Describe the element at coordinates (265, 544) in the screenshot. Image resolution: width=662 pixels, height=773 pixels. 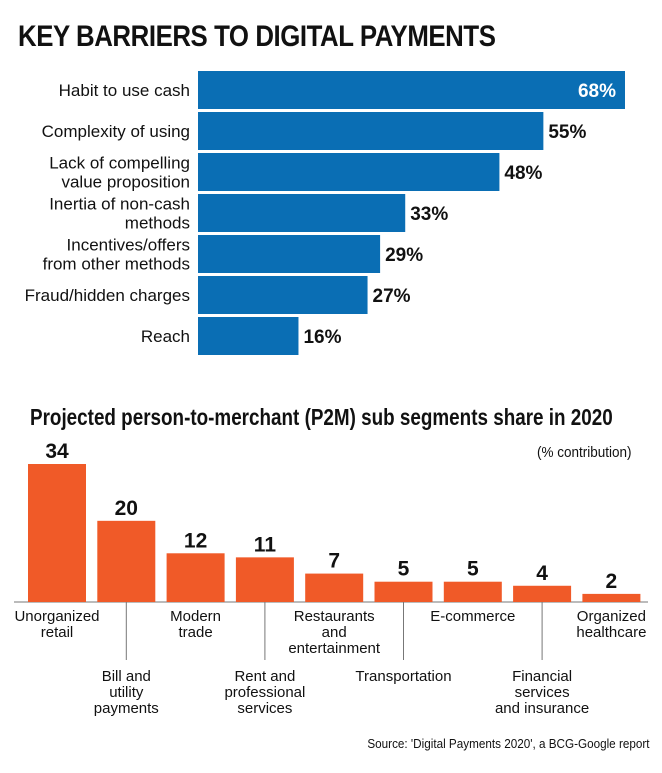
I see `segment-value-label: 11` at that location.